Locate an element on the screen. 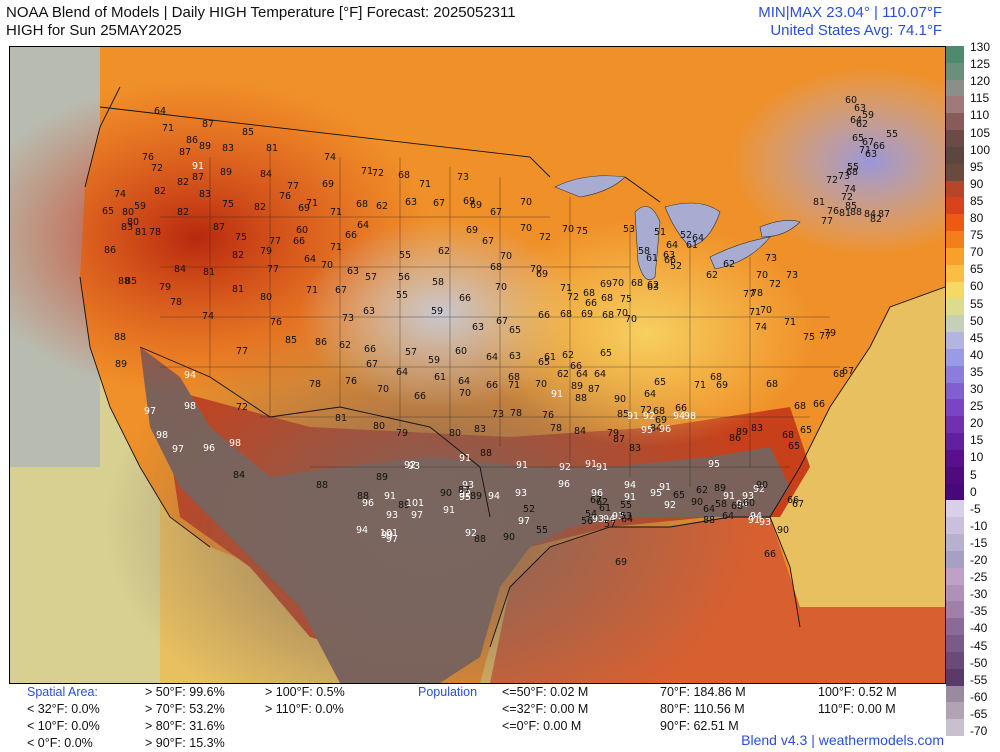 The height and width of the screenshot is (752, 1000). temperature-label: 85 is located at coordinates (291, 340).